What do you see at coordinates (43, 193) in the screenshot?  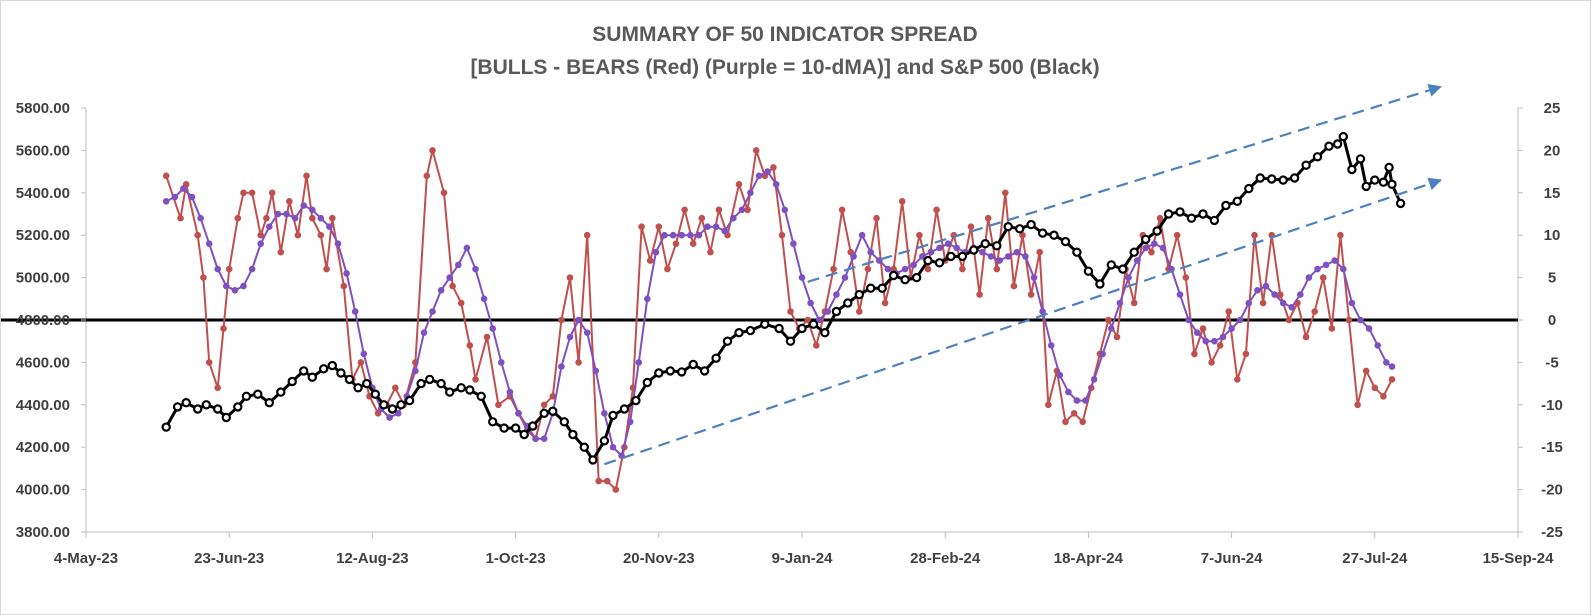 I see `left-tick-label: 5400.00` at bounding box center [43, 193].